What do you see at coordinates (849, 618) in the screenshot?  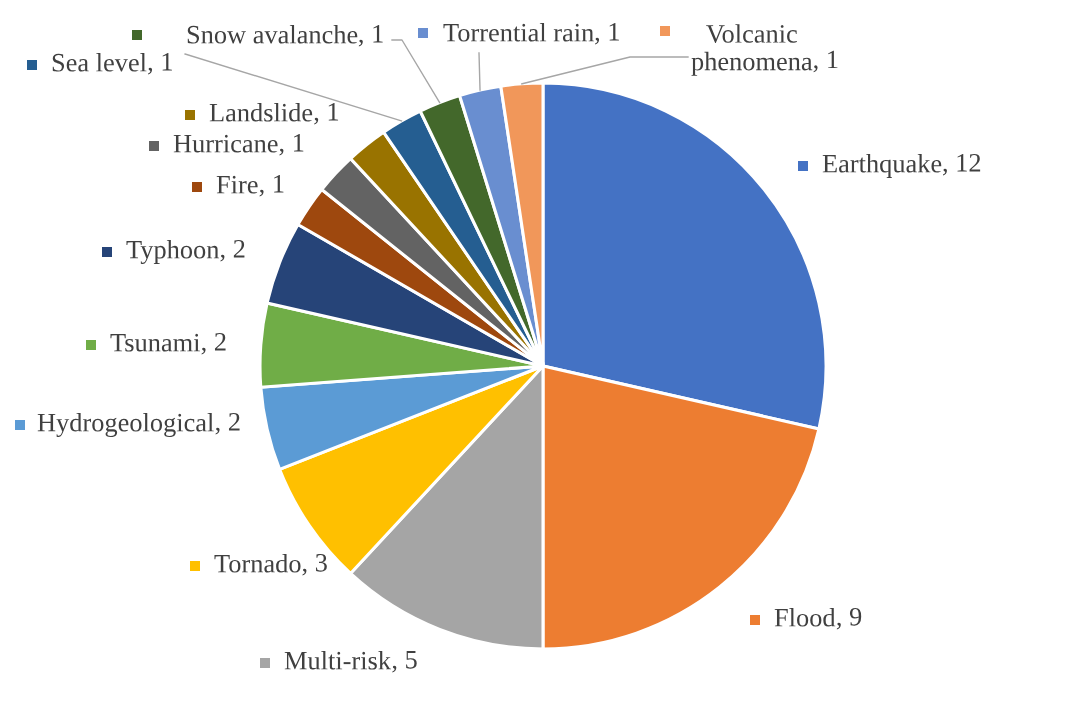 I see `data-label: , 9` at bounding box center [849, 618].